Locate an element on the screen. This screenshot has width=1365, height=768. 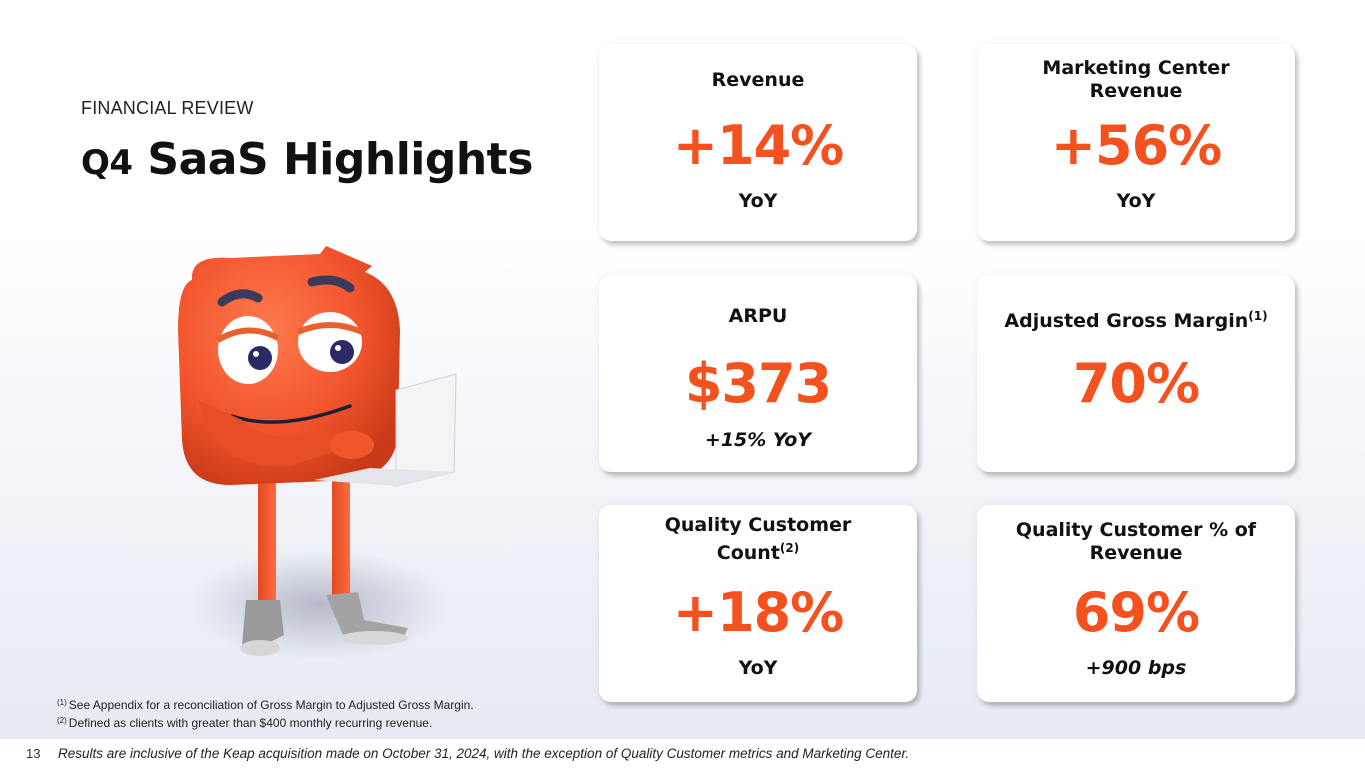
card-label-text: Adjusted Gross Margin is located at coordinates (1126, 321).